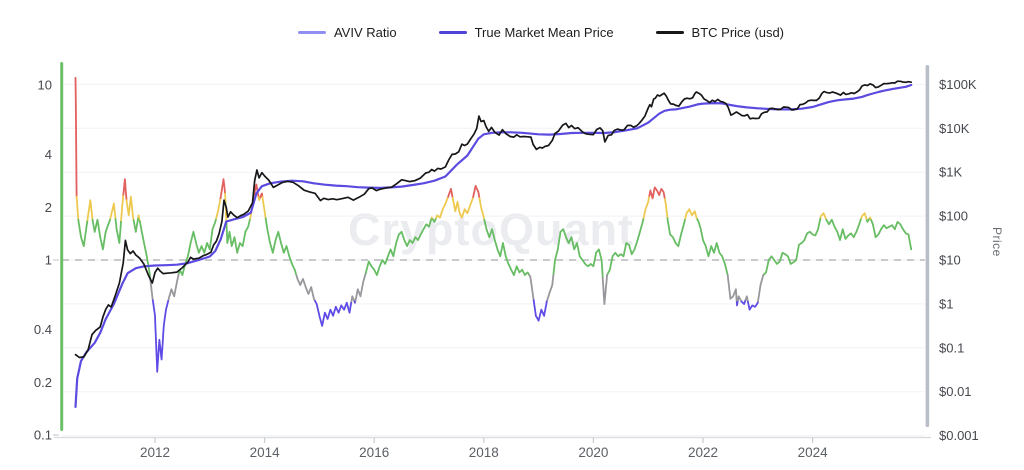  What do you see at coordinates (953, 216) in the screenshot?
I see `price-axis-tick: $100` at bounding box center [953, 216].